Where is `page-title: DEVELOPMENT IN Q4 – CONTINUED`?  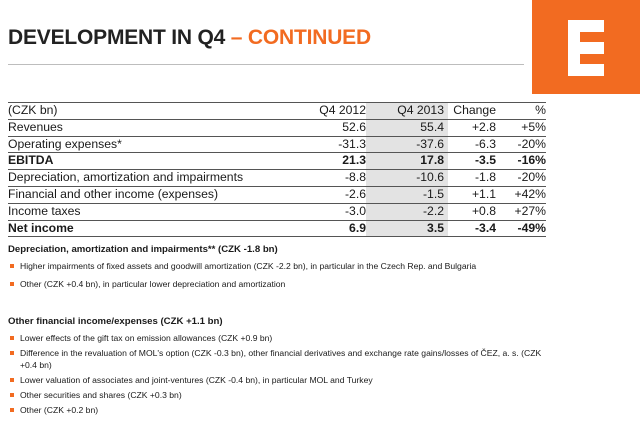 page-title: DEVELOPMENT IN Q4 – CONTINUED is located at coordinates (189, 38).